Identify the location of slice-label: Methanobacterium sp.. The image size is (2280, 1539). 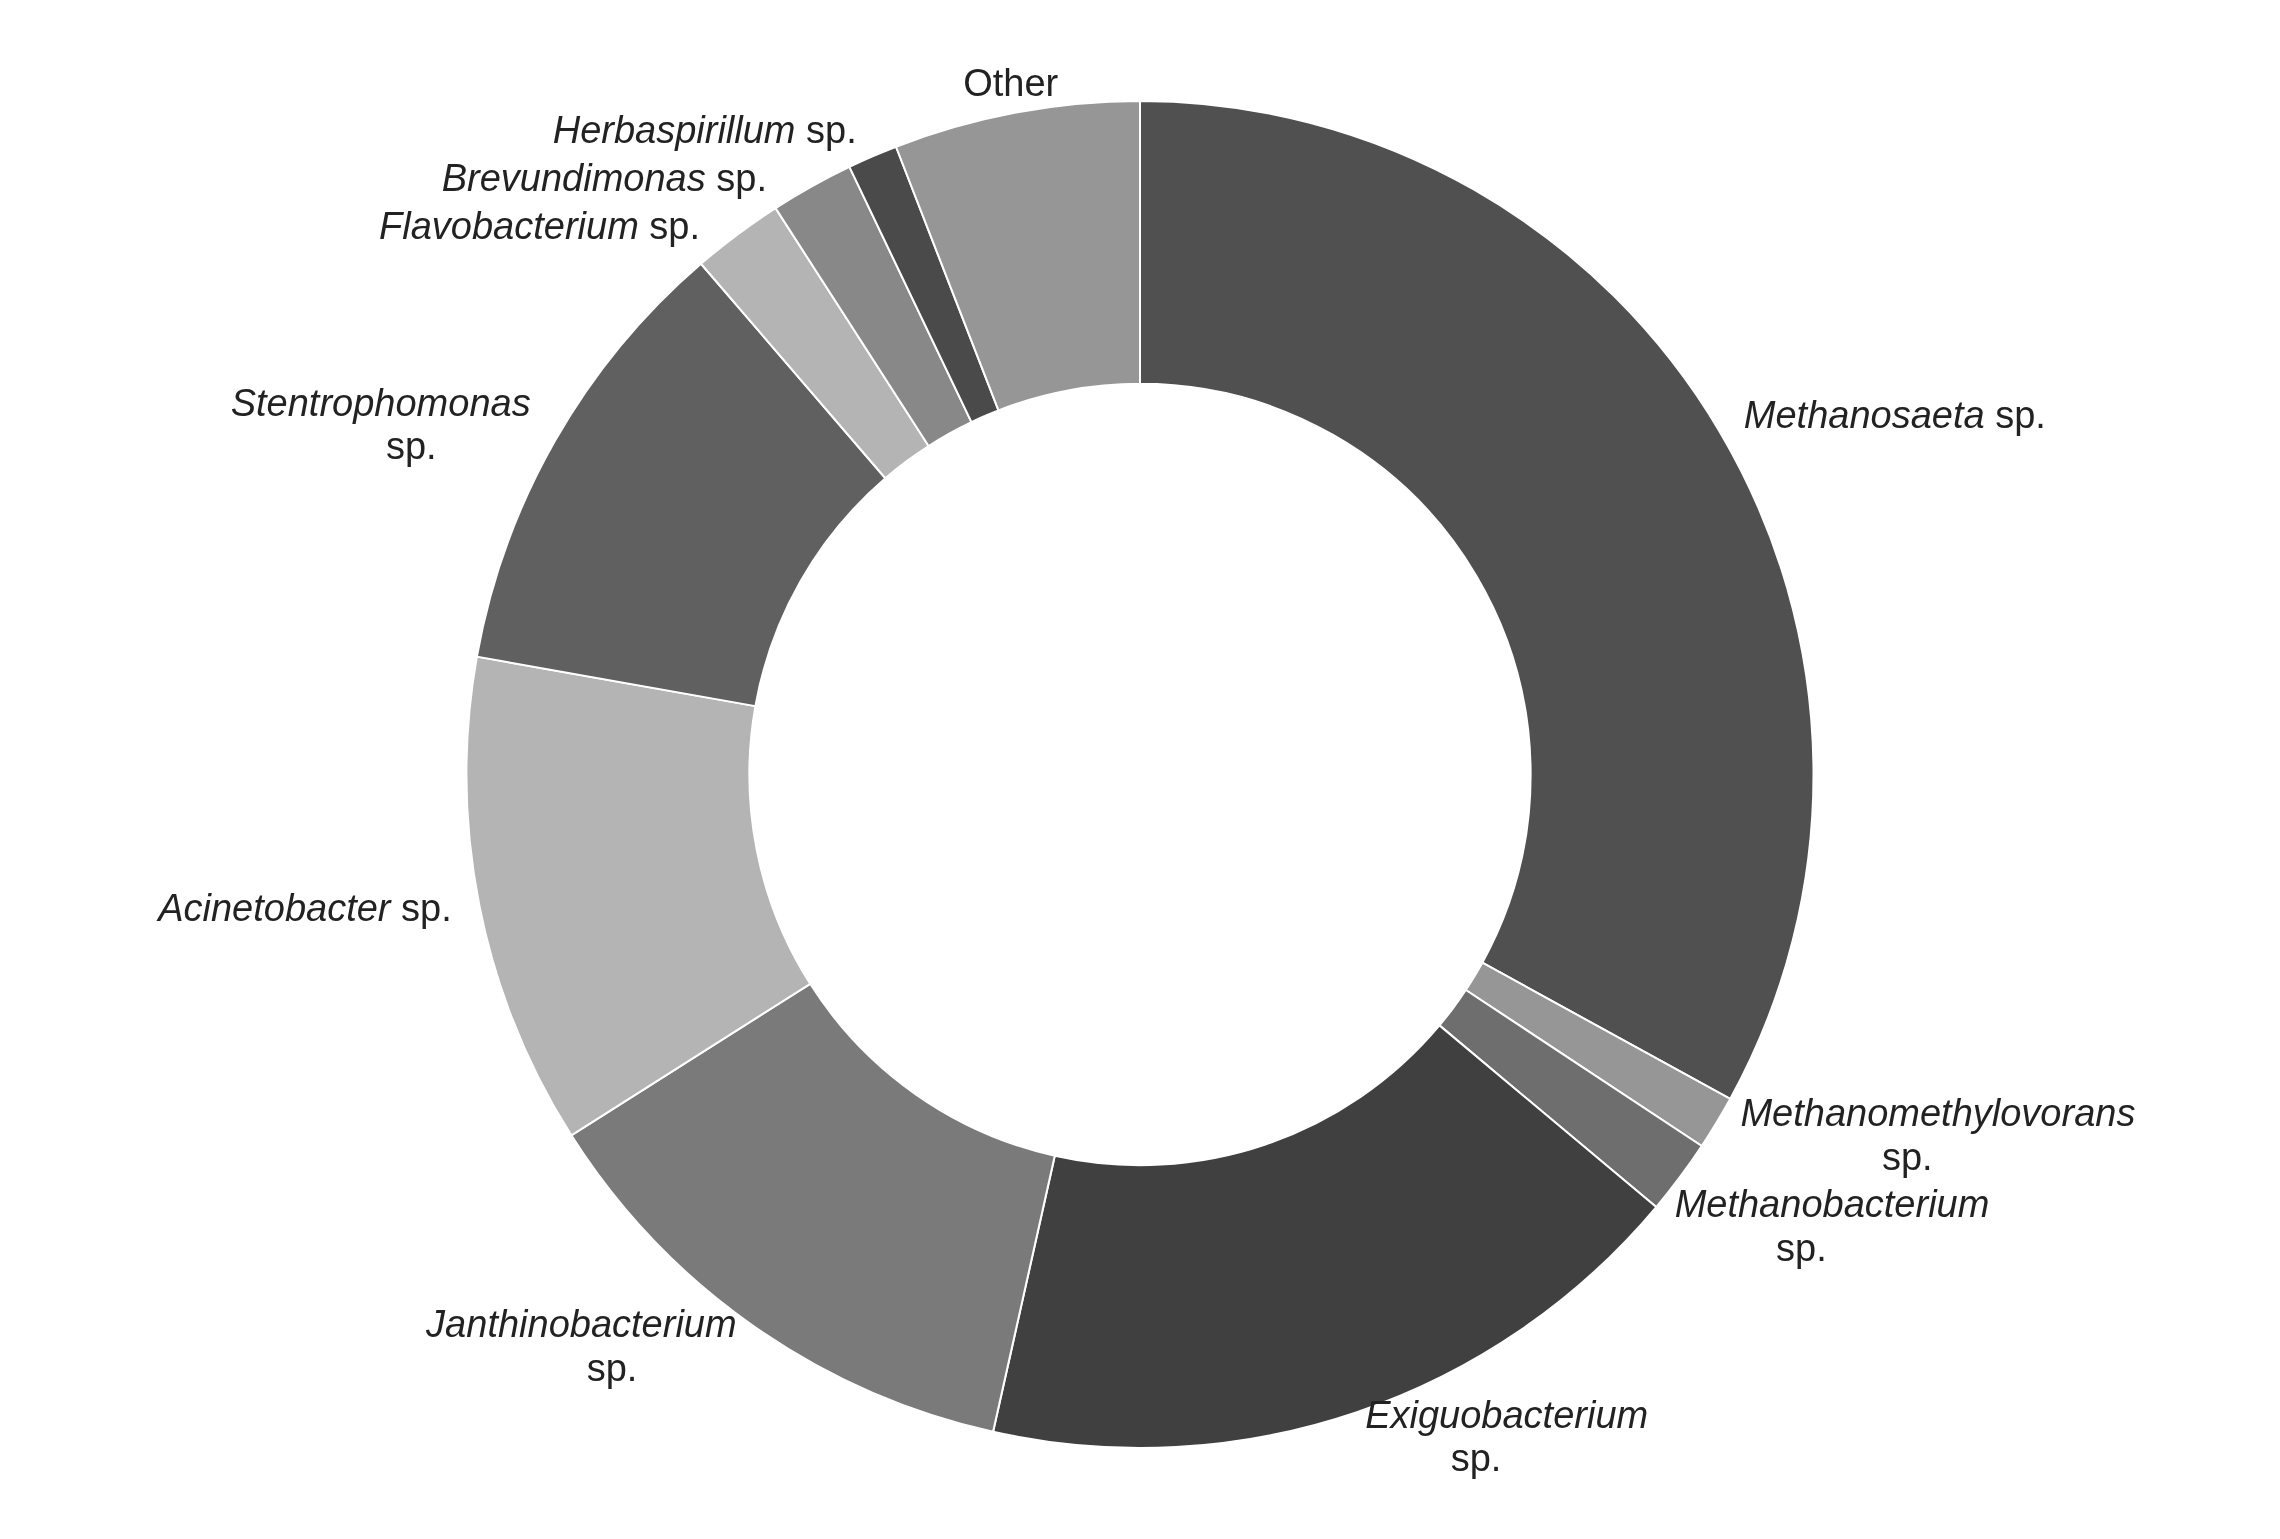
(1832, 1226).